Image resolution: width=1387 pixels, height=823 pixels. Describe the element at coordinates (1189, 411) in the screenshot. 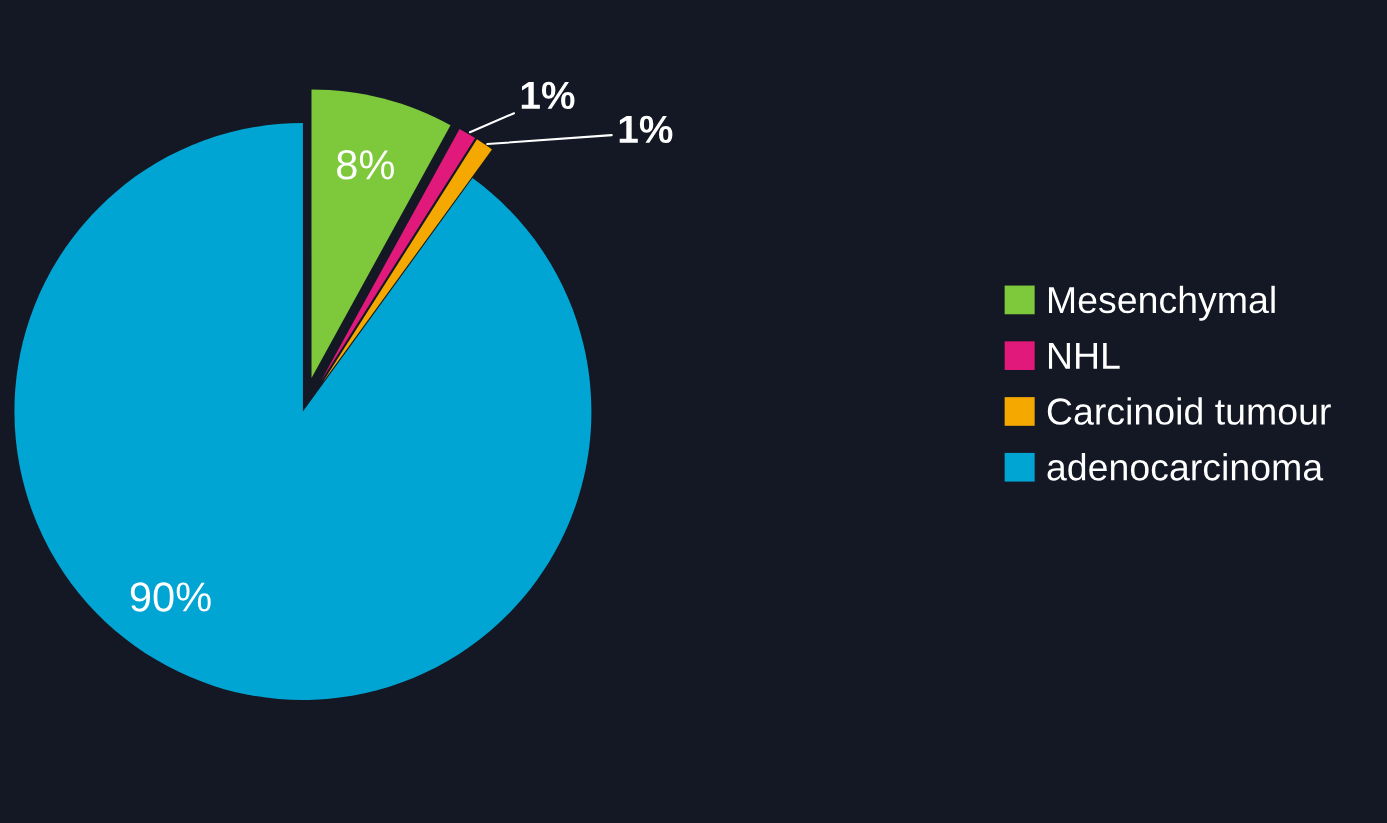

I see `legend-label: Carcinoid tumour` at that location.